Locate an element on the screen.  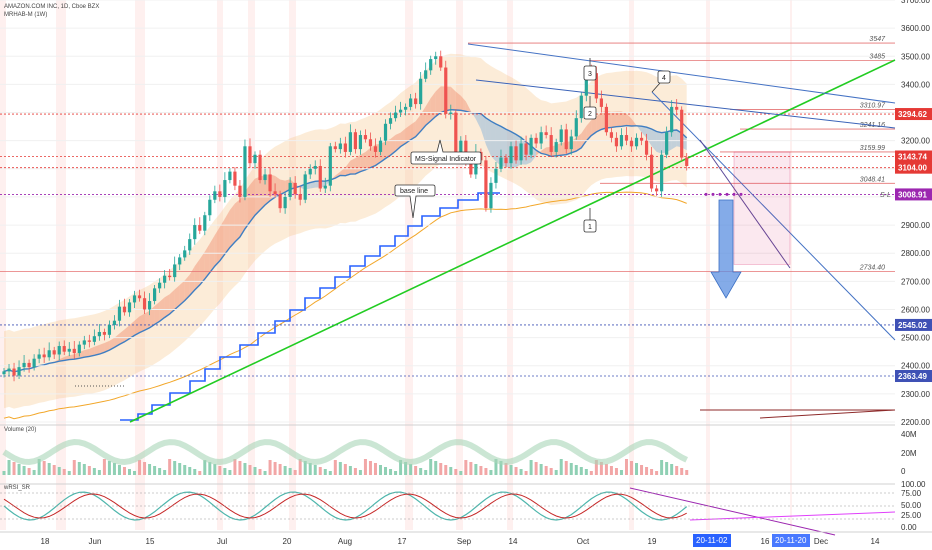
price-tag-text: 3104.00 is located at coordinates (912, 168).